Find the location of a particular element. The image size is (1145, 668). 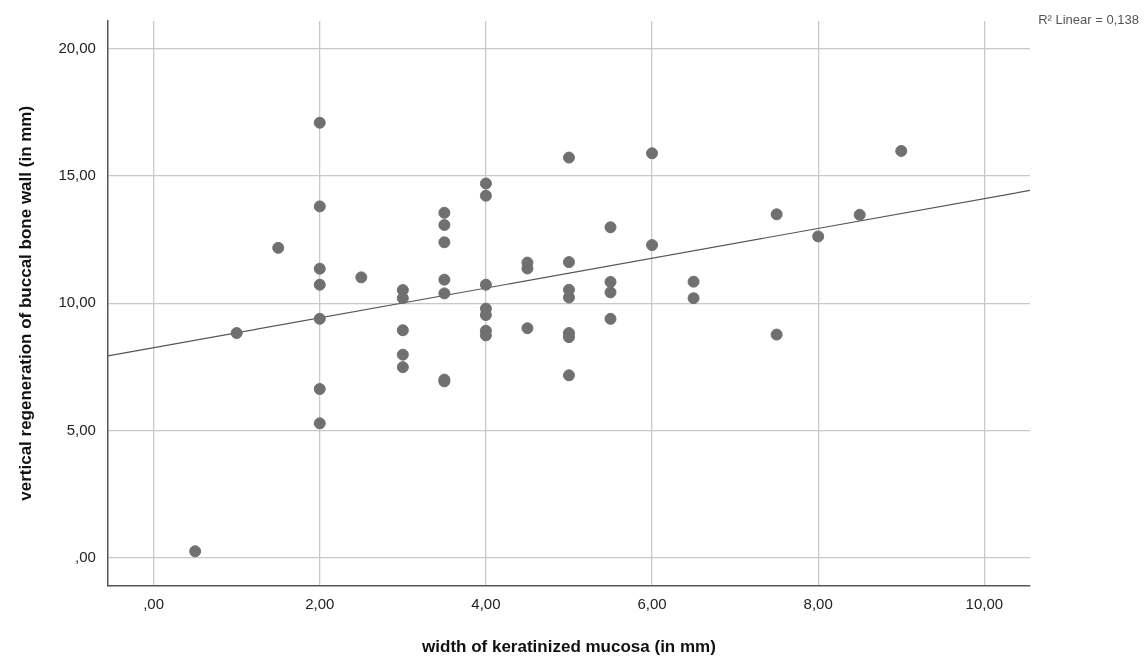

y-tick-label: 20,00 is located at coordinates (77, 48).